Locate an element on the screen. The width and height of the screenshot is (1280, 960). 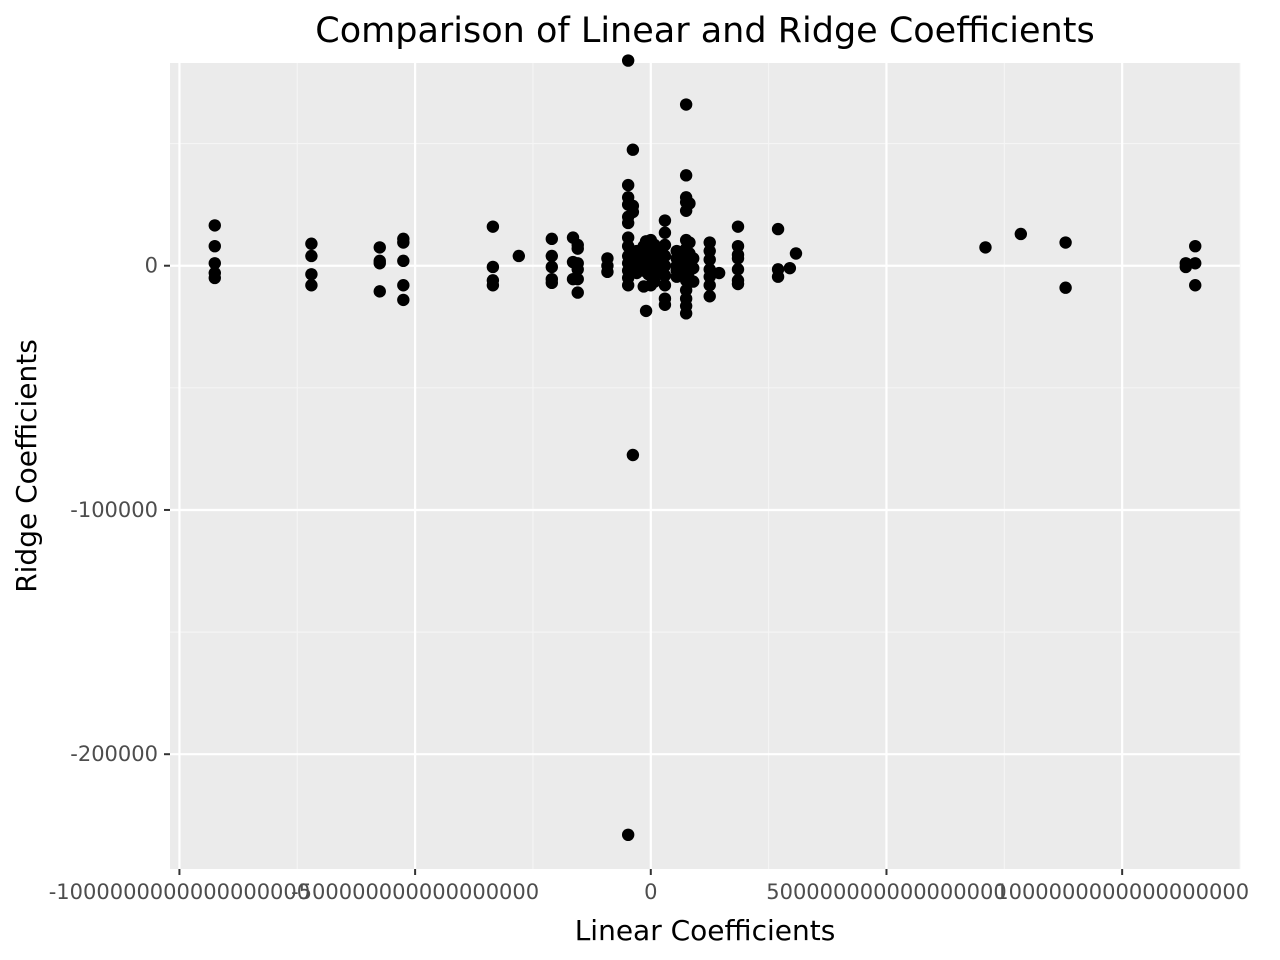
y-tick-label: -200000 is located at coordinates (114, 754).